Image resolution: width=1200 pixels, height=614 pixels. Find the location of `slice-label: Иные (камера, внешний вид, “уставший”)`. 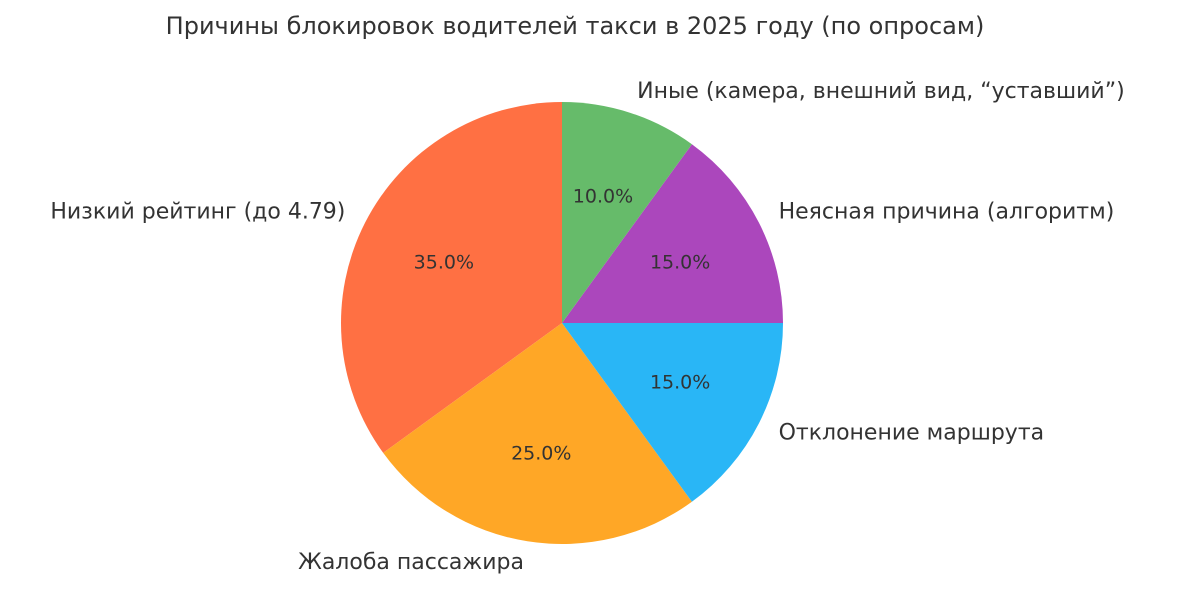

slice-label: Иные (камера, внешний вид, “уставший”) is located at coordinates (881, 91).